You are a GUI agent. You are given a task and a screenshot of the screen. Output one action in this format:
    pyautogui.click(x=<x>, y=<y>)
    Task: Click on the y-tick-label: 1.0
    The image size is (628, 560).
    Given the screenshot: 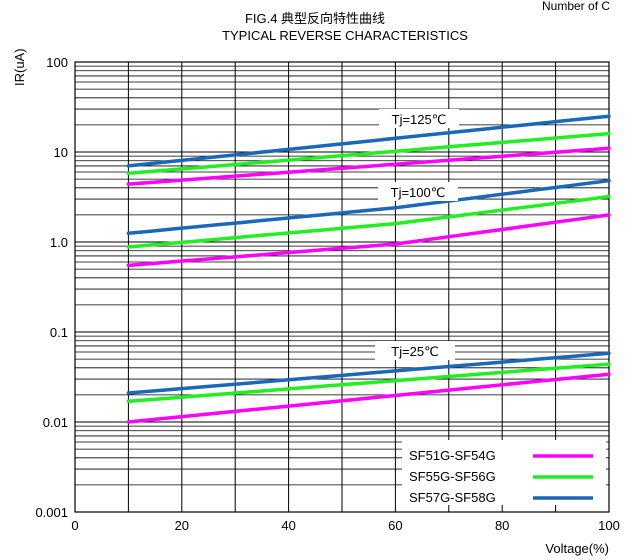 What is the action you would take?
    pyautogui.click(x=59, y=242)
    